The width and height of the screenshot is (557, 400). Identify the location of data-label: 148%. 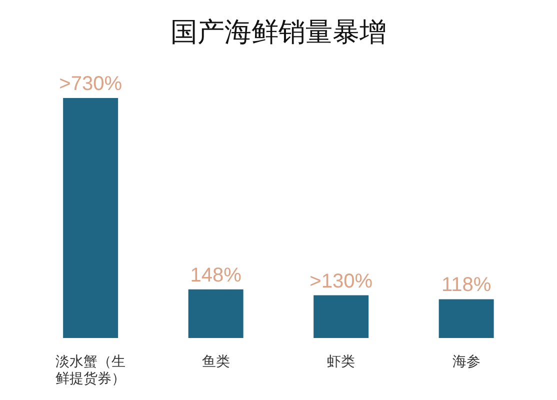
(216, 275).